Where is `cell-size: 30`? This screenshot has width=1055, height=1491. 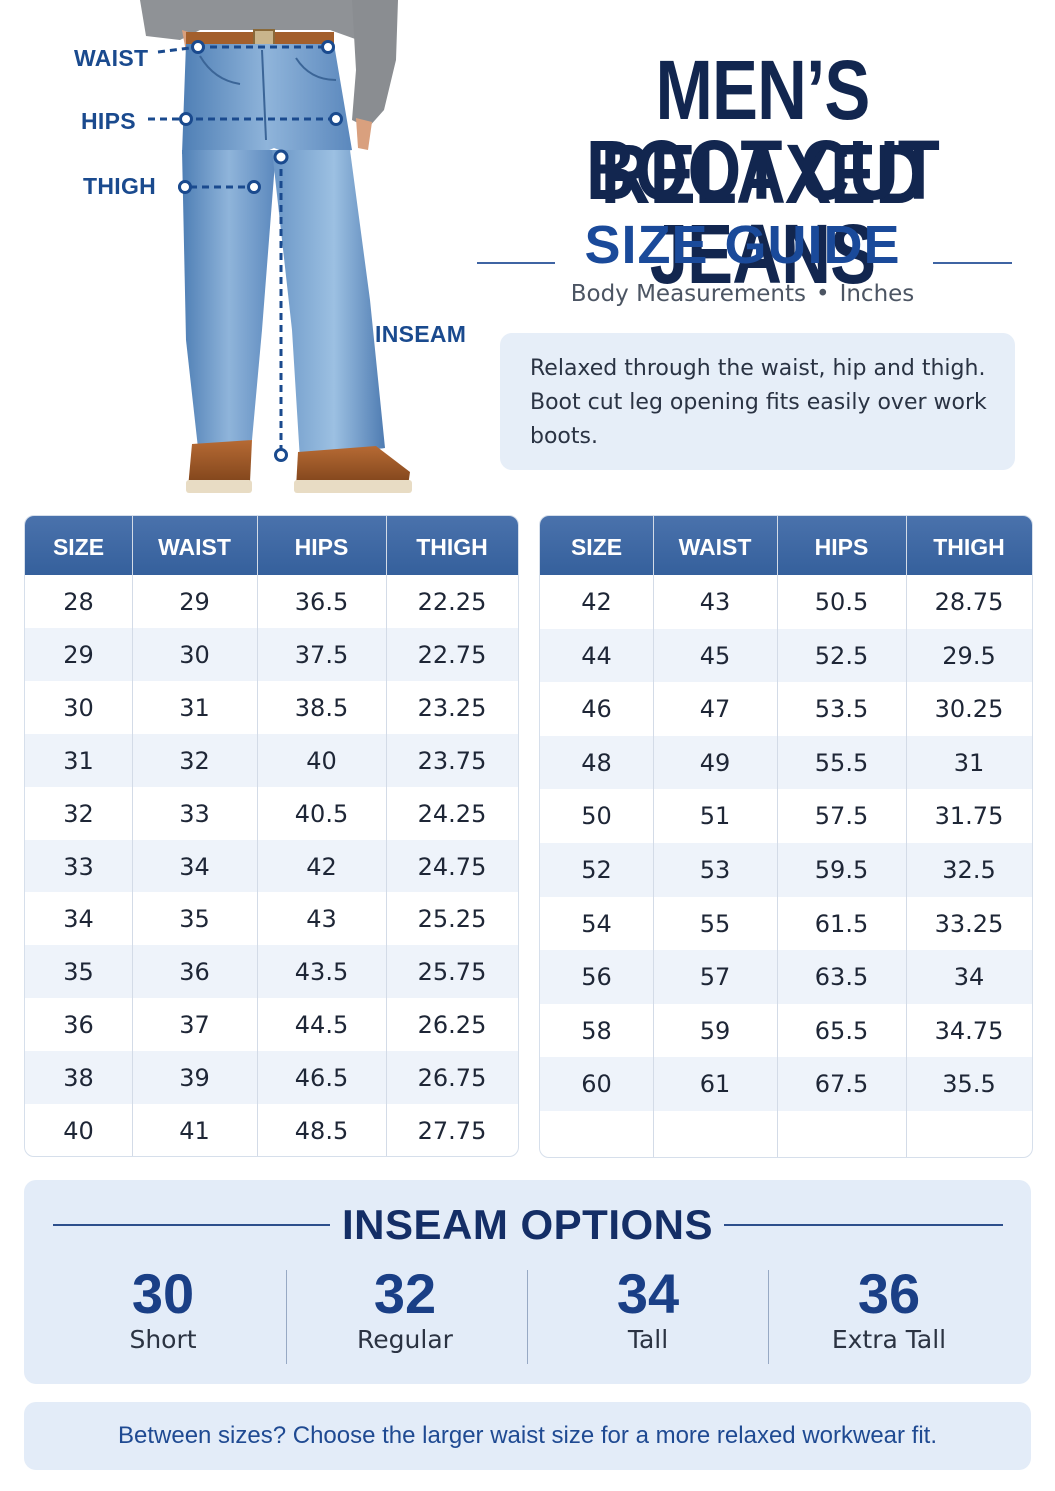
cell-size: 30 is located at coordinates (78, 707).